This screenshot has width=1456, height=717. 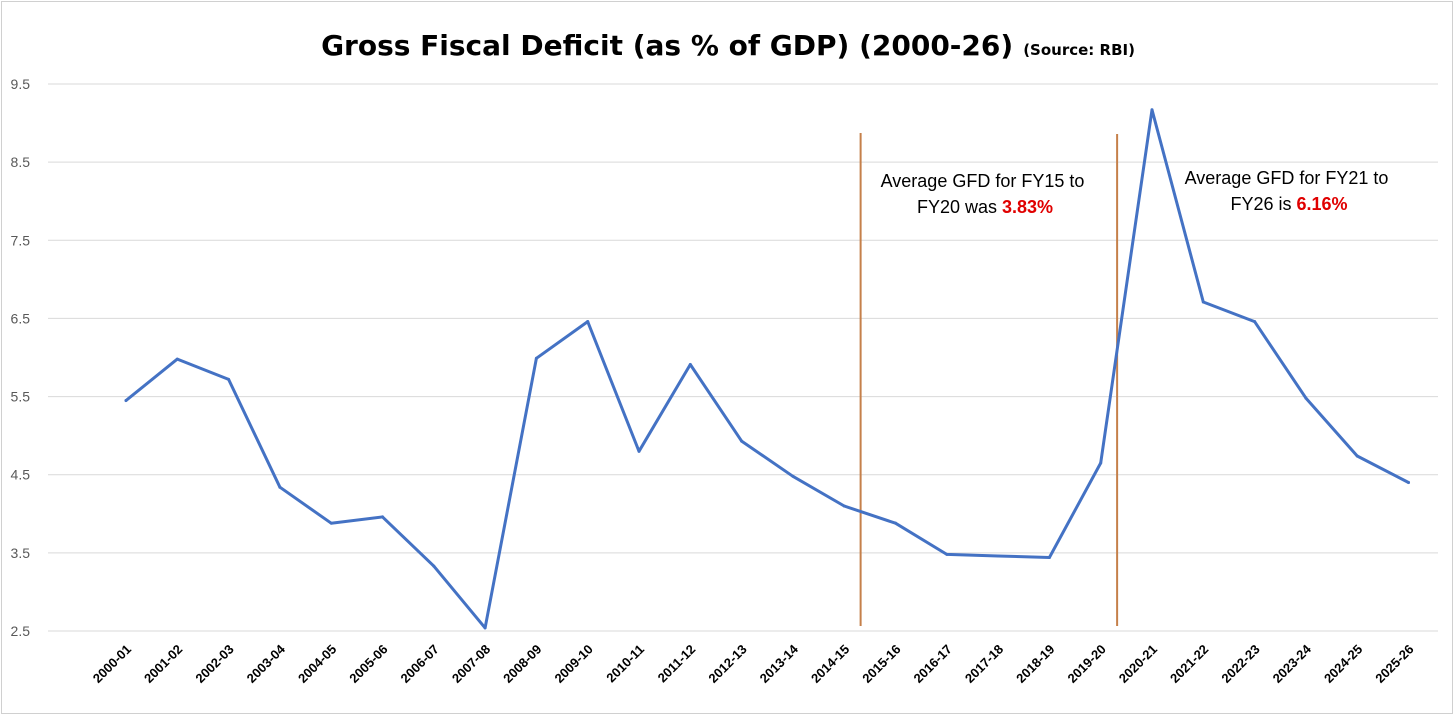 What do you see at coordinates (989, 379) in the screenshot?
I see `reference-lines` at bounding box center [989, 379].